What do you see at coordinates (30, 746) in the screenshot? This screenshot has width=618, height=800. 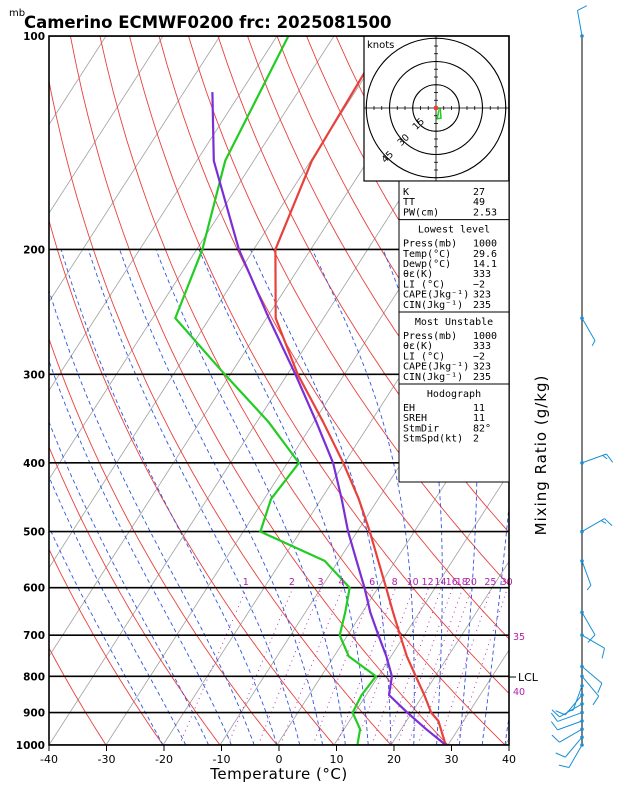 I see `pressure-tick-label: 1000` at bounding box center [30, 746].